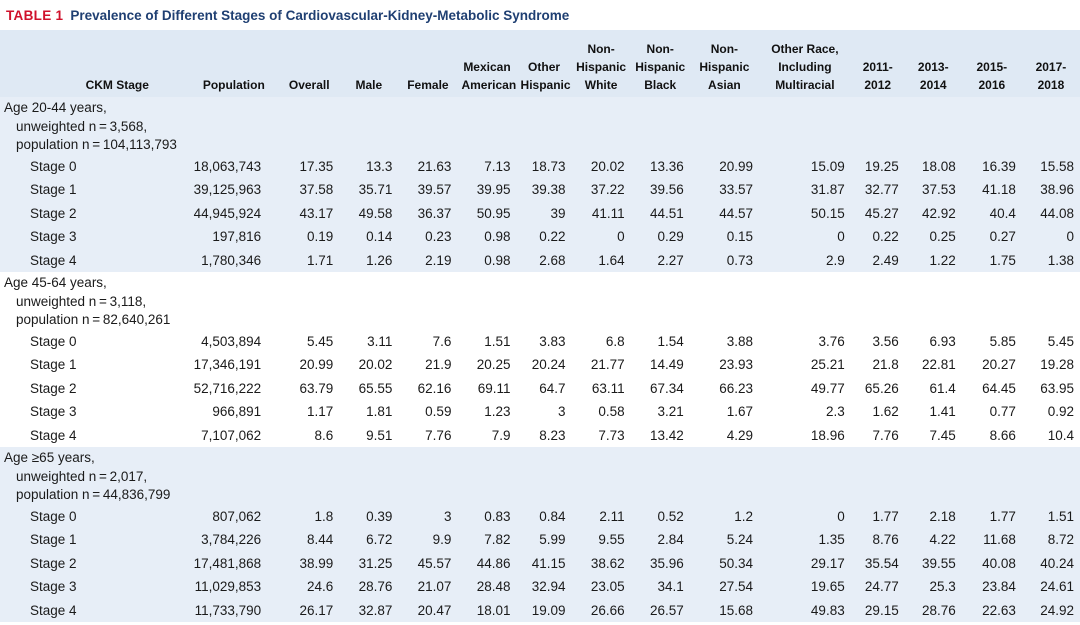 Image resolution: width=1080 pixels, height=625 pixels. I want to click on age-group-line: population n = 104,113,793, so click(96, 144).